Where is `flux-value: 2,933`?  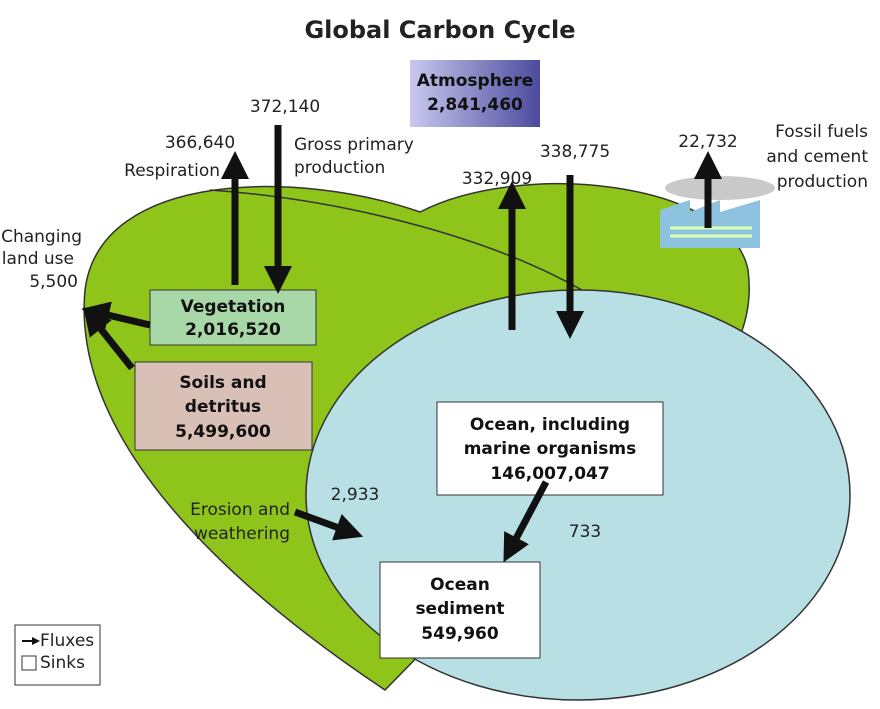 flux-value: 2,933 is located at coordinates (355, 495).